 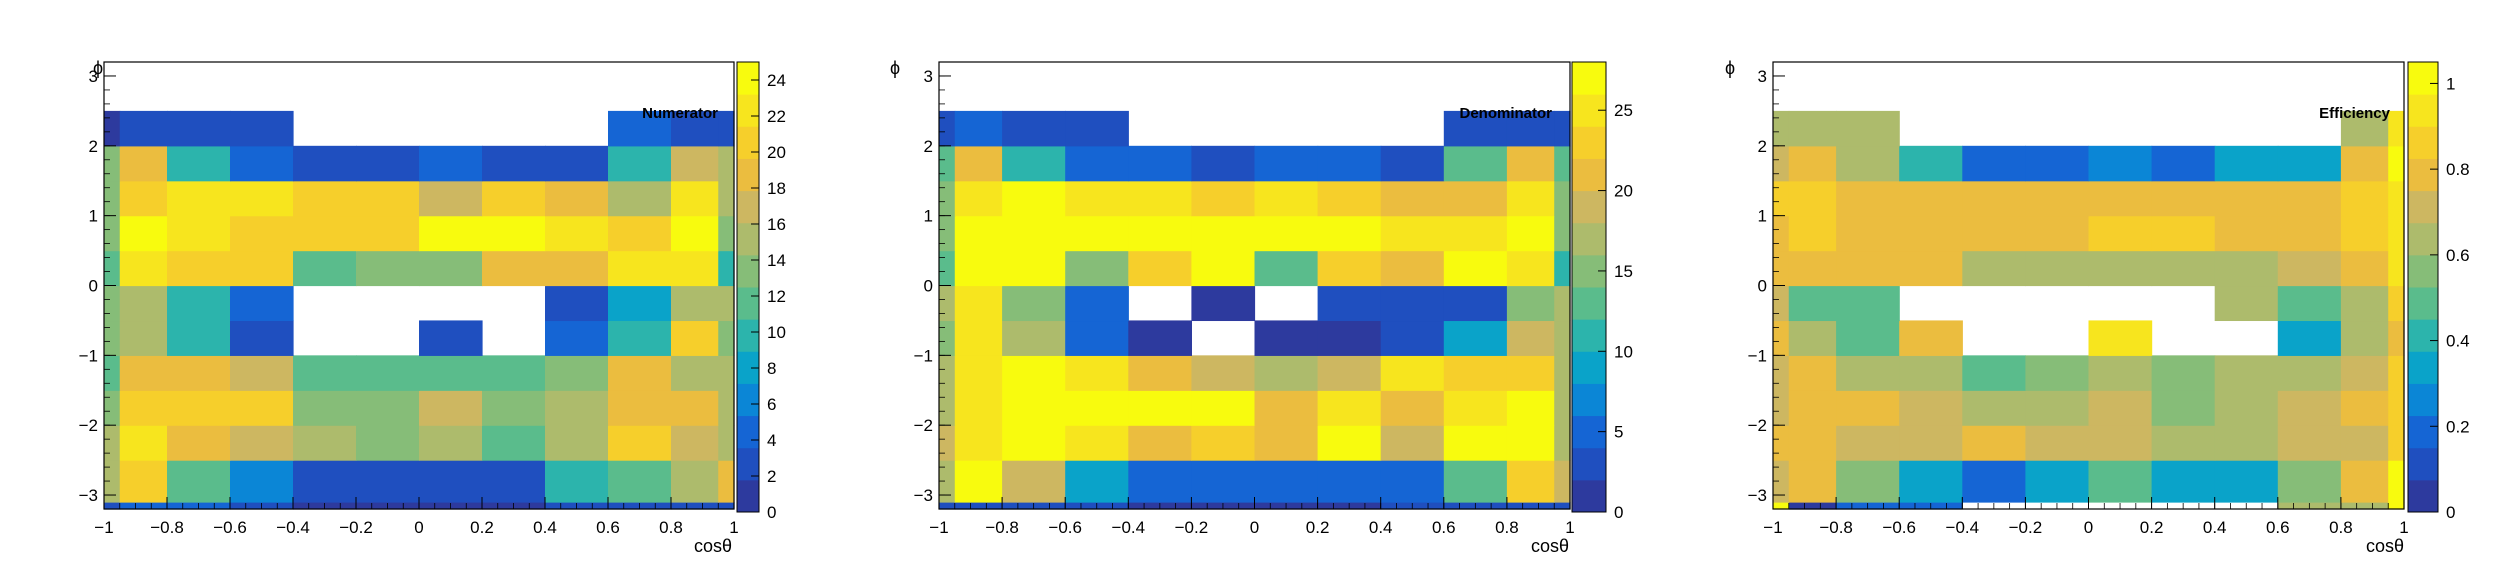 What do you see at coordinates (1569, 527) in the screenshot?
I see `denominator-x-tick-label: 1` at bounding box center [1569, 527].